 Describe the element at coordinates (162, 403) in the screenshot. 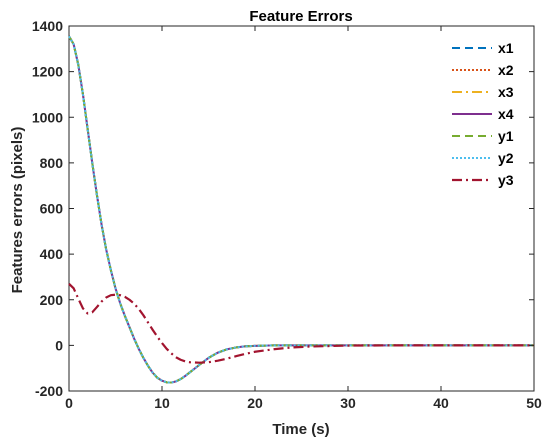

I see `x-tick-label: 10` at that location.